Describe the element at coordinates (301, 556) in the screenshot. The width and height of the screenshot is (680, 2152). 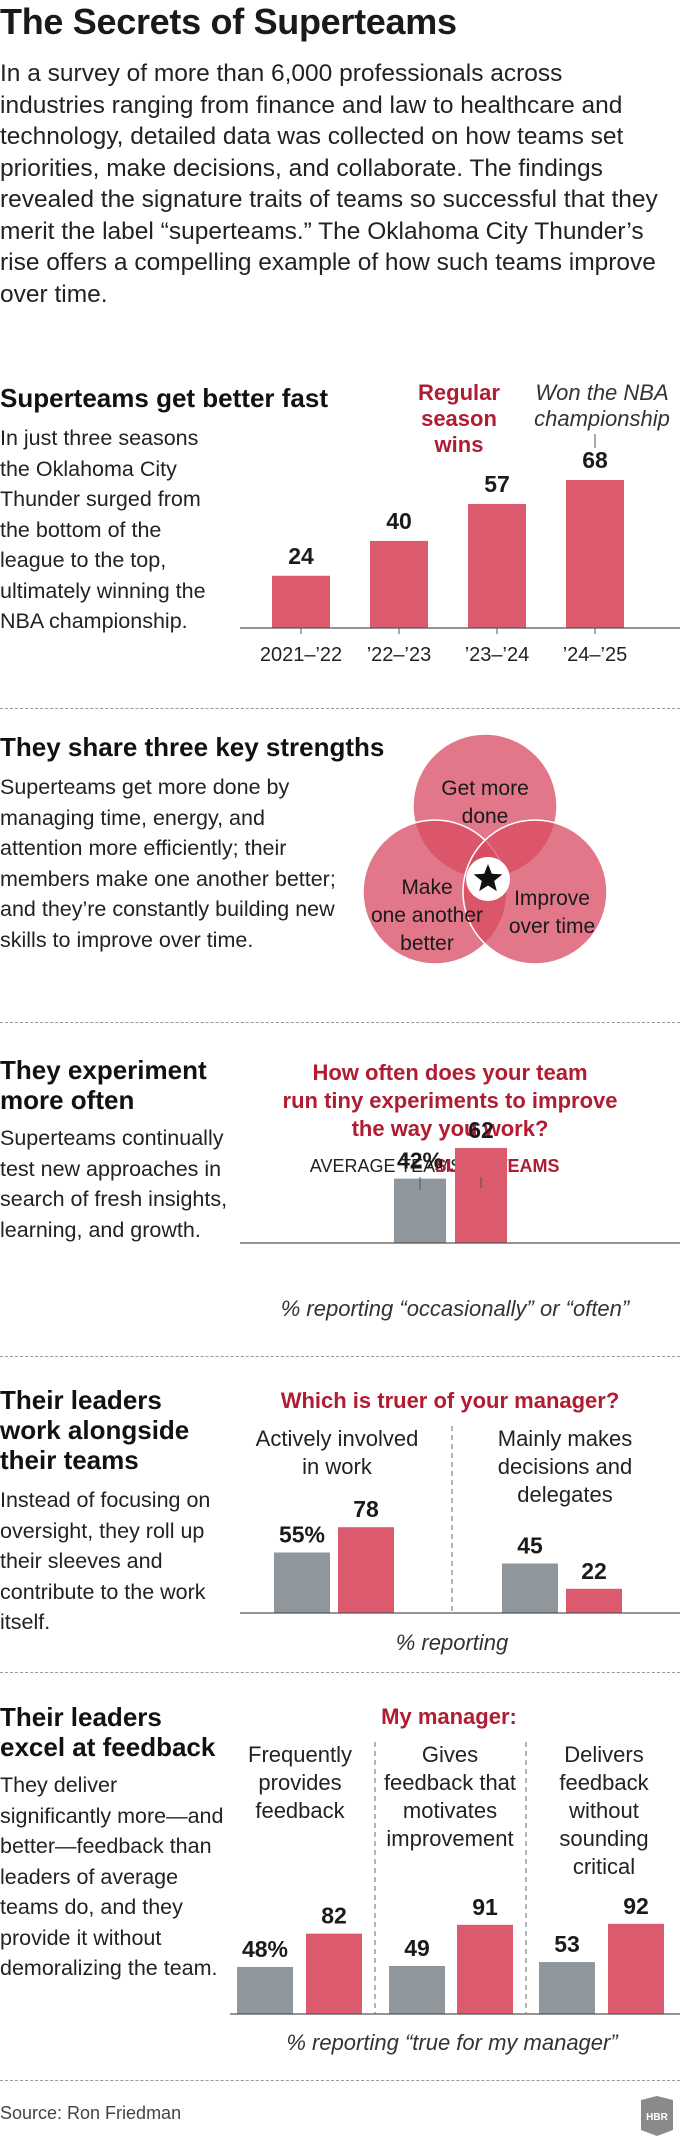
I see `bar-value-label: 24` at that location.